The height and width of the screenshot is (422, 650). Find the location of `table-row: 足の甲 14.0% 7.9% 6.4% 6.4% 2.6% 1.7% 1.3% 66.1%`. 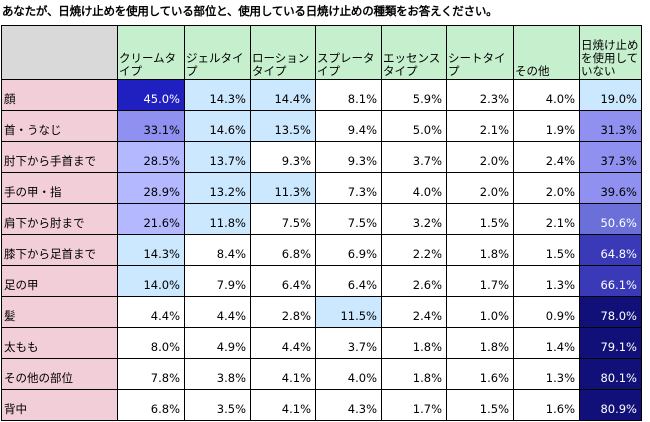

table-row: 足の甲 14.0% 7.9% 6.4% 6.4% 2.6% 1.7% 1.3% 66.1% is located at coordinates (321, 281).